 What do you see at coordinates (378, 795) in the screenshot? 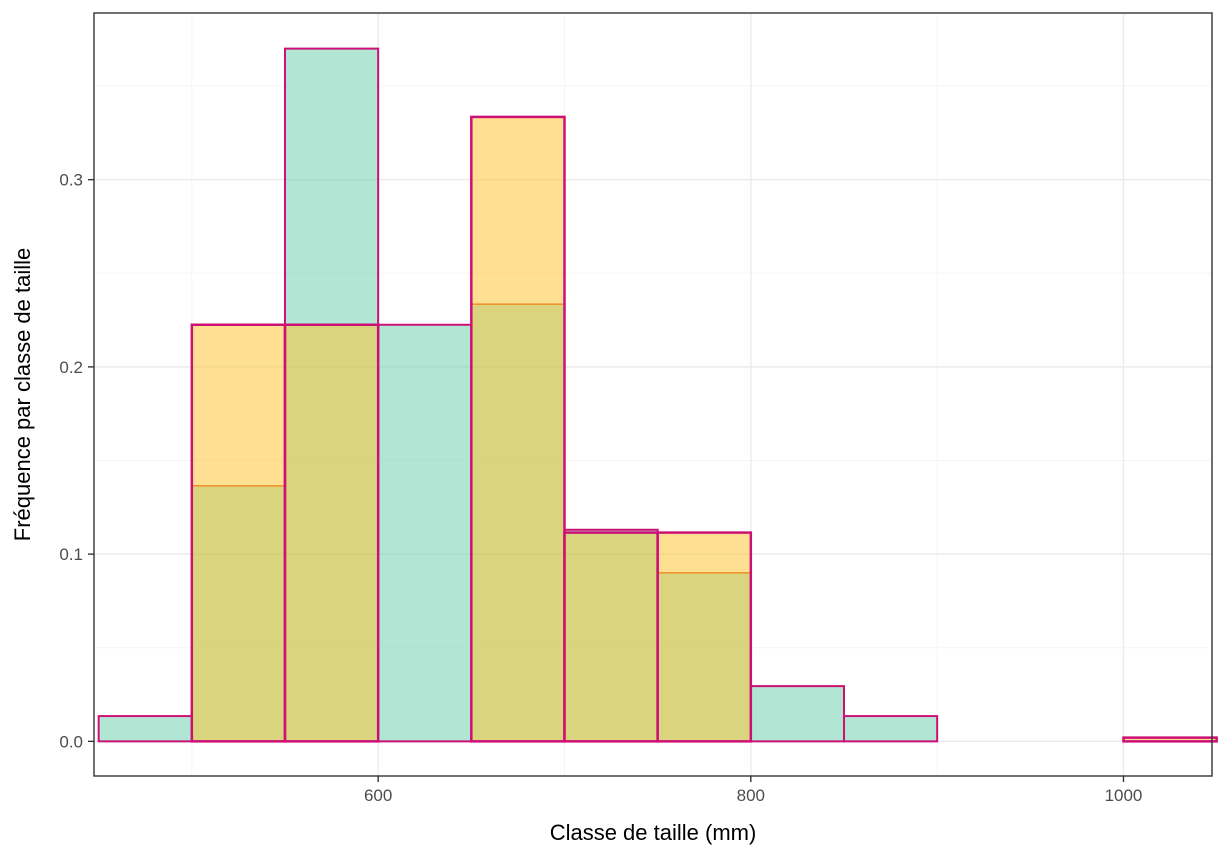
I see `x-tick-label: 600` at bounding box center [378, 795].